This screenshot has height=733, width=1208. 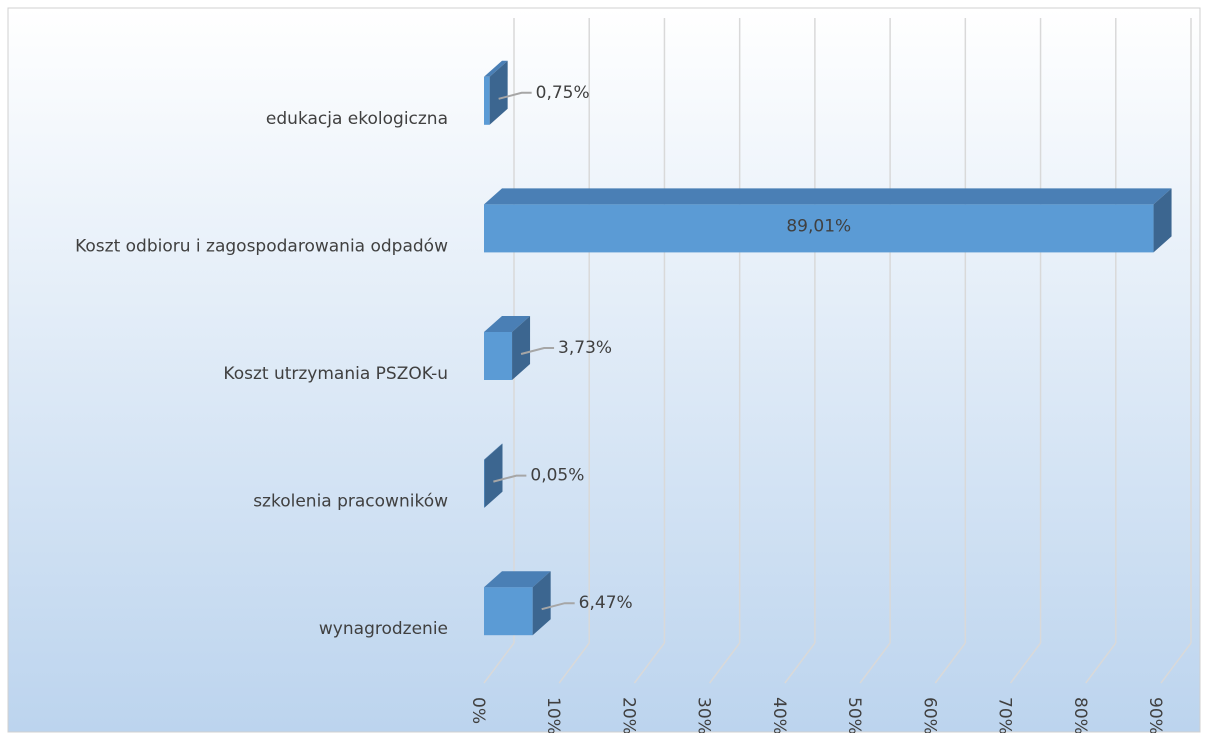 What do you see at coordinates (357, 119) in the screenshot?
I see `y-tick-label: edukacja ekologiczna` at bounding box center [357, 119].